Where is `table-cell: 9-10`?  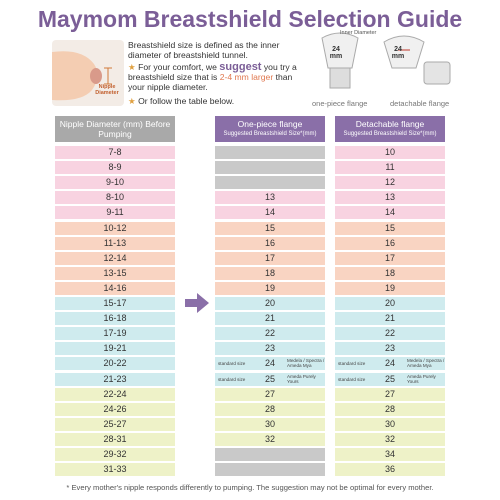
table-cell: 9-10 is located at coordinates (115, 183).